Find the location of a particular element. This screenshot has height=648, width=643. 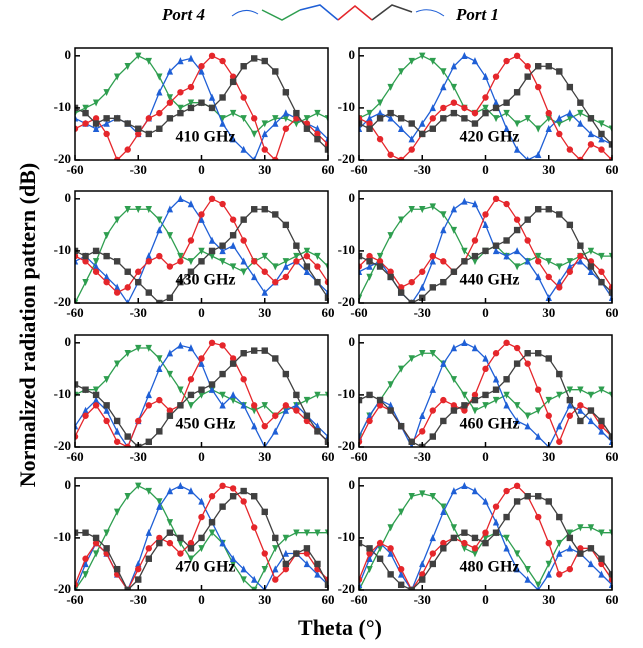

legend-sample is located at coordinates (281, 15).